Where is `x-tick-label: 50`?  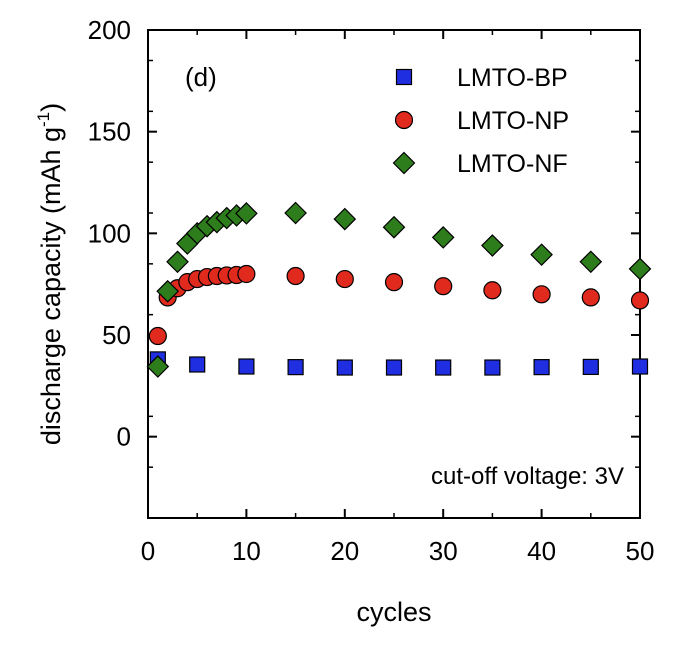
x-tick-label: 50 is located at coordinates (640, 551).